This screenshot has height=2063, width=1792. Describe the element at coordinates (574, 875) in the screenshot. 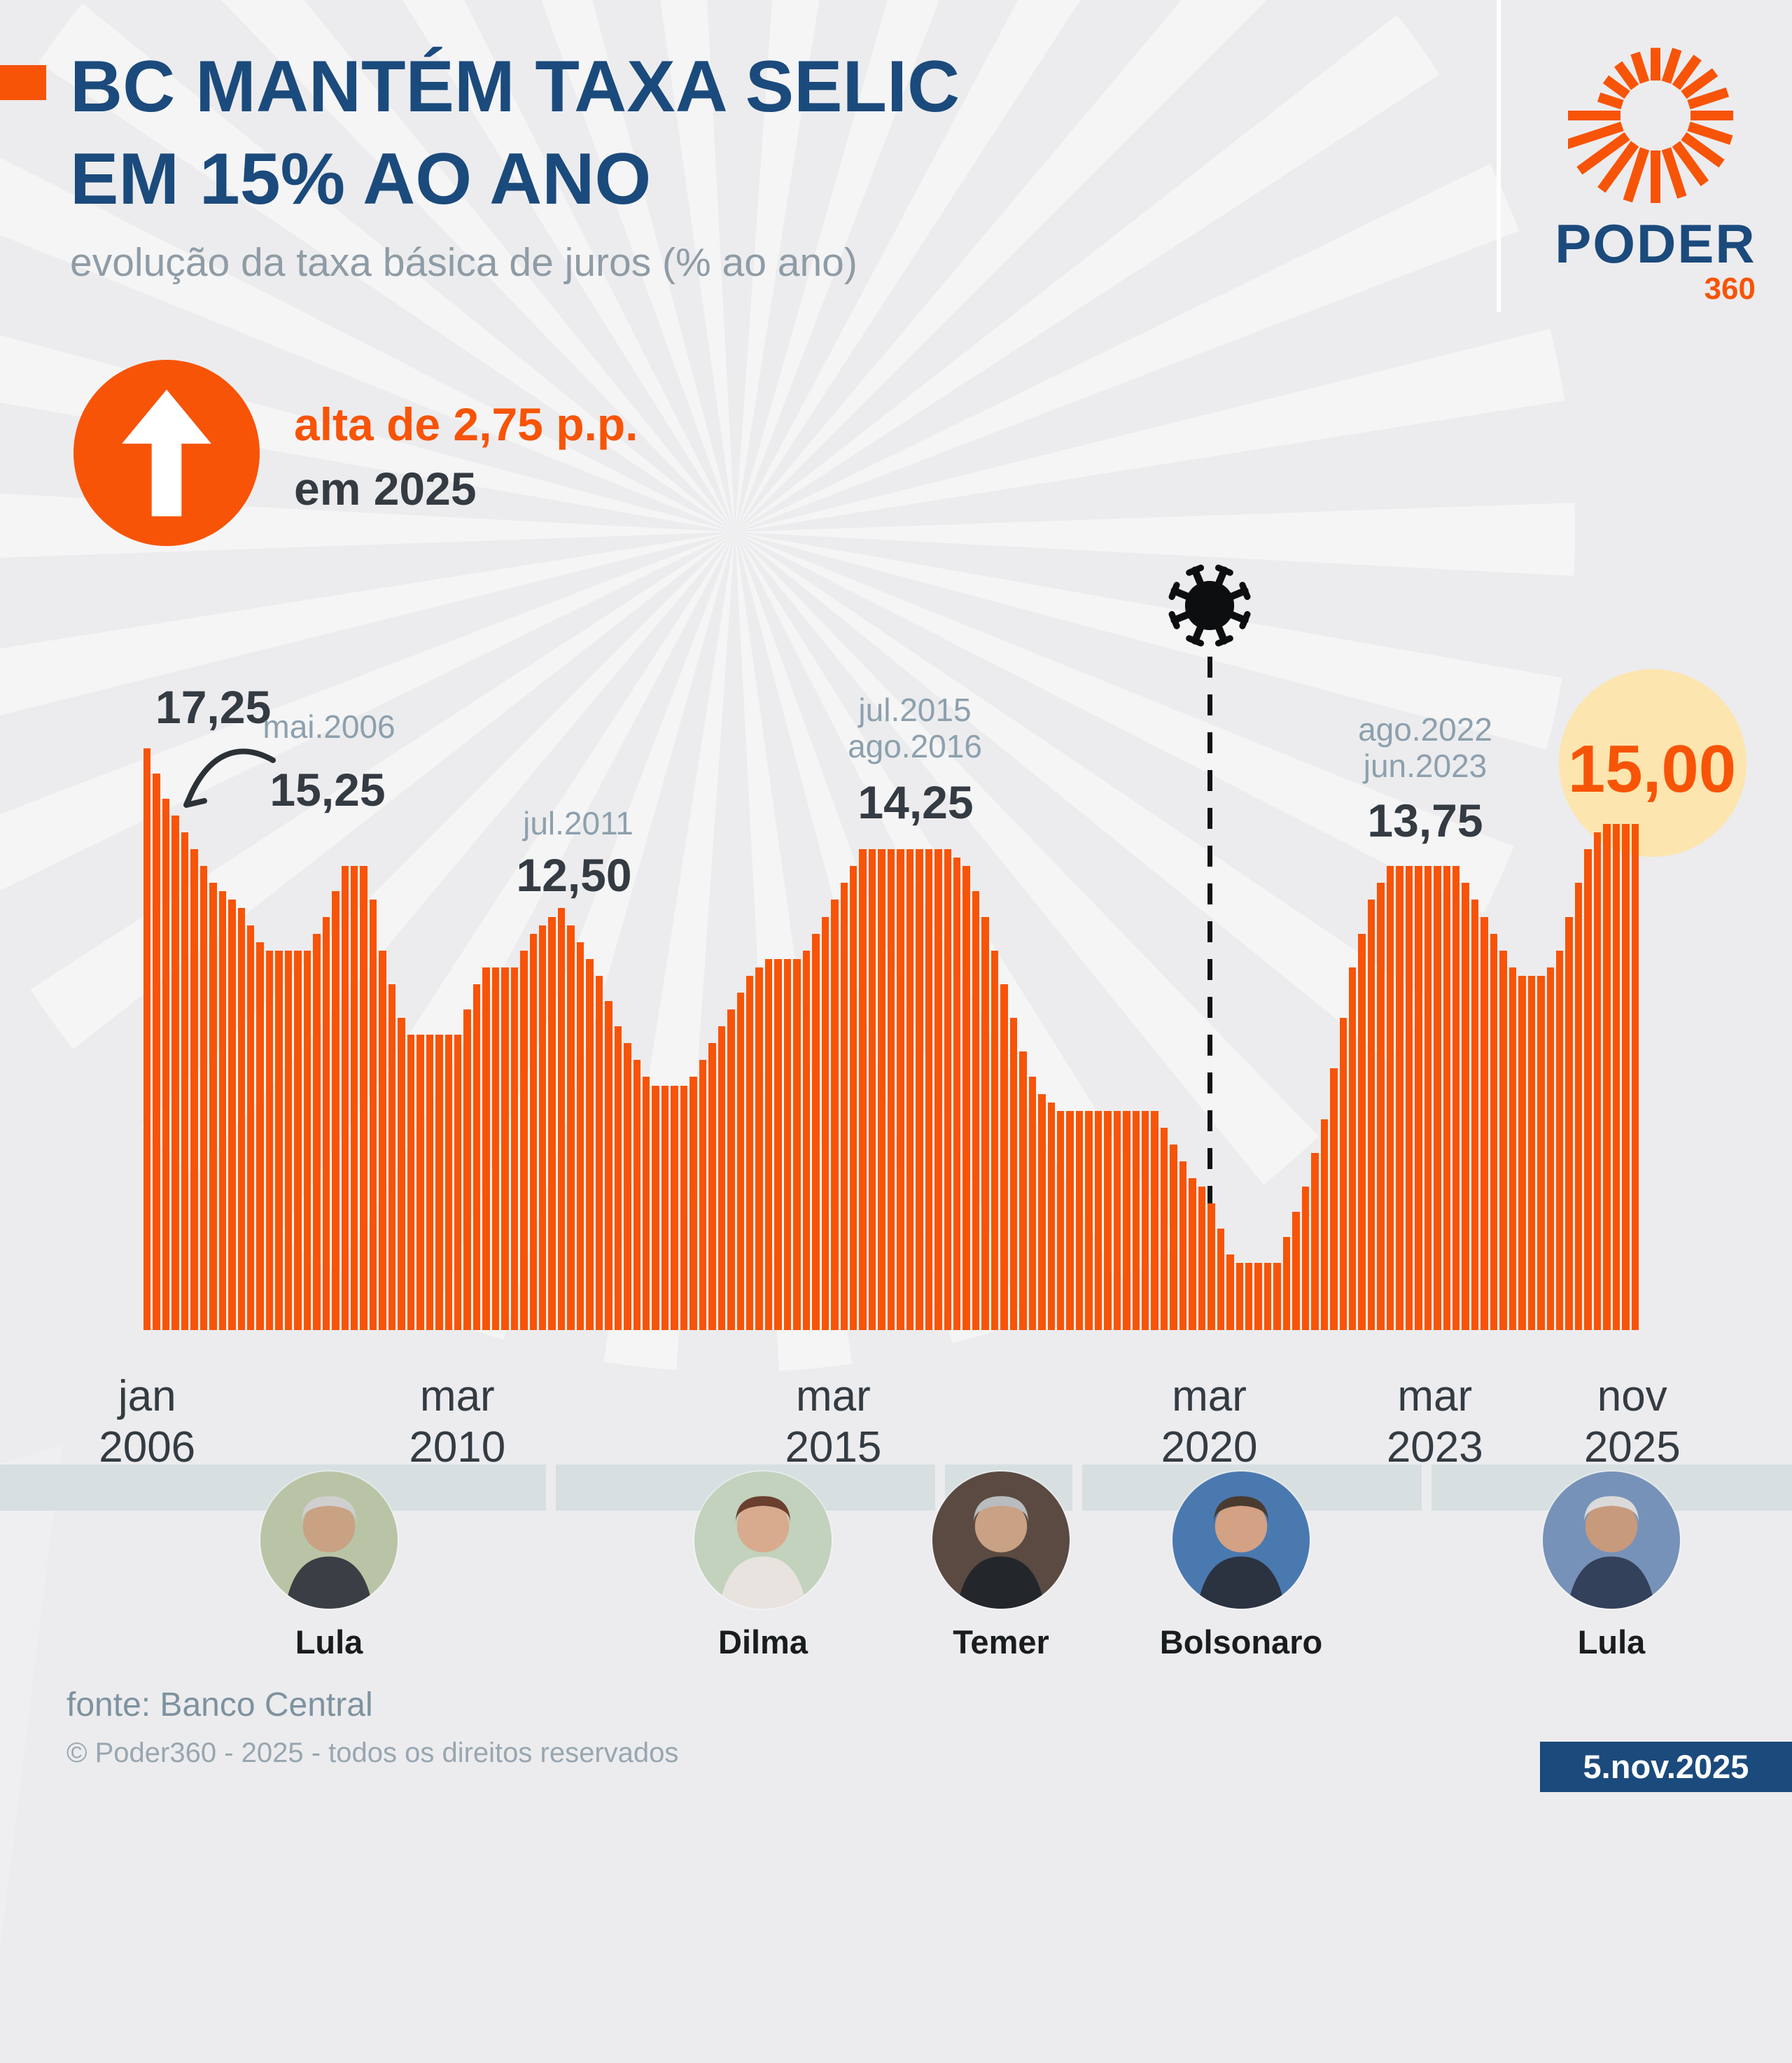

I see `annotation-jul2011-value: 12,50` at that location.